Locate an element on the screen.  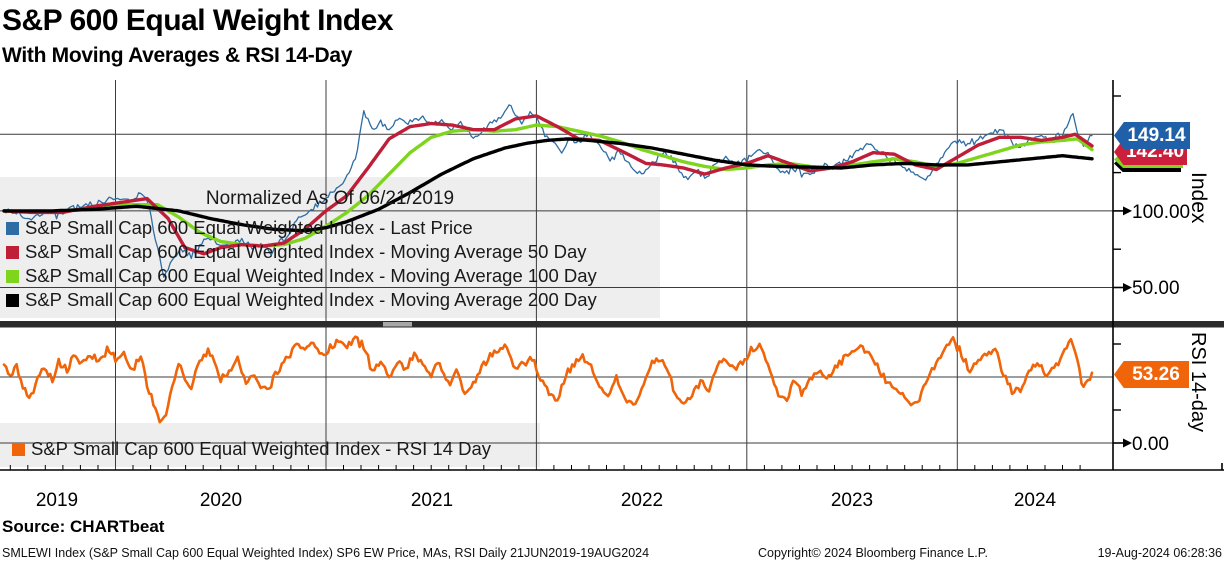
year-label-2019: 2019 is located at coordinates (57, 500).